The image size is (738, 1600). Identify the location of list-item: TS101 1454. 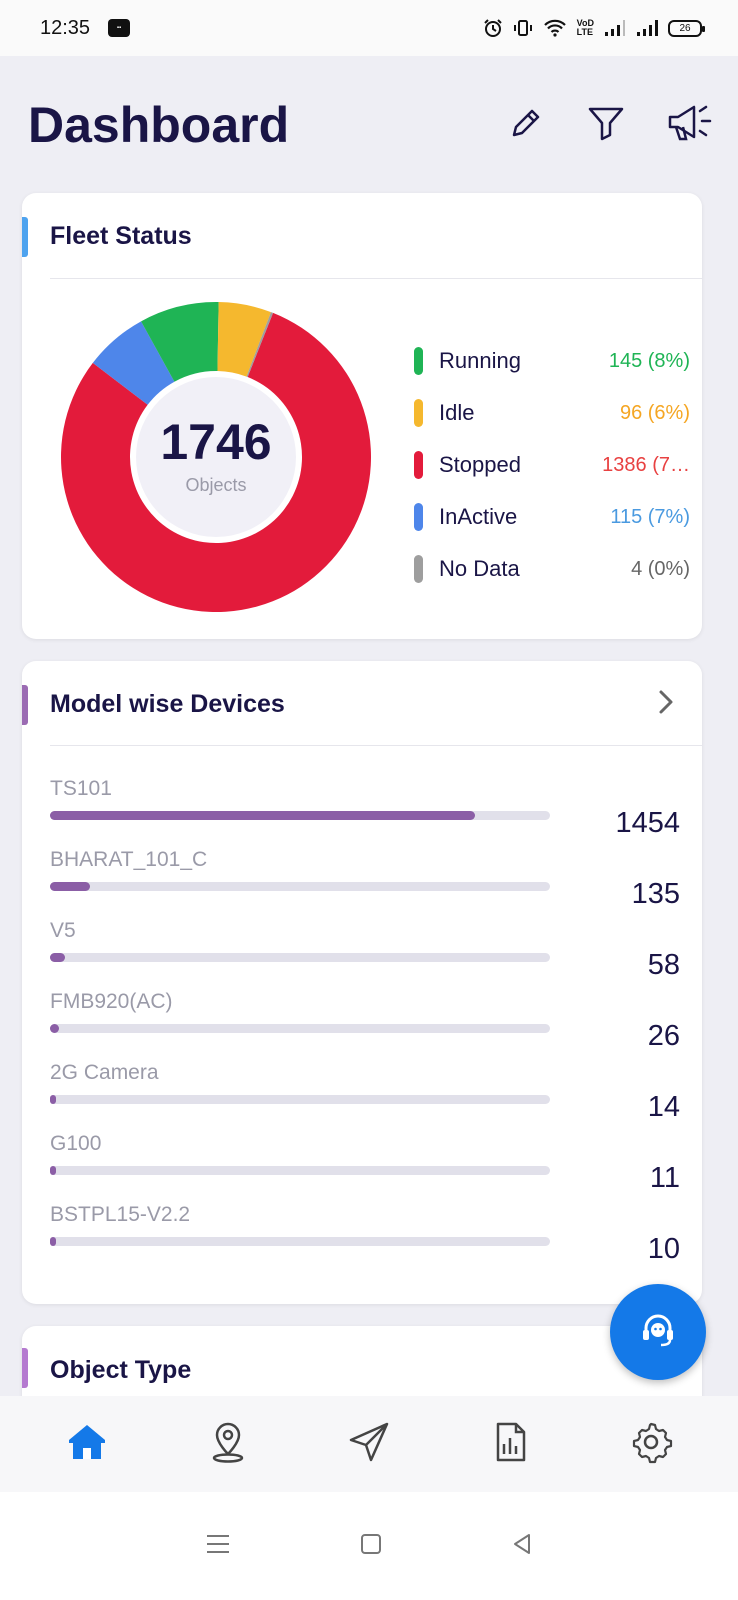
(365, 812).